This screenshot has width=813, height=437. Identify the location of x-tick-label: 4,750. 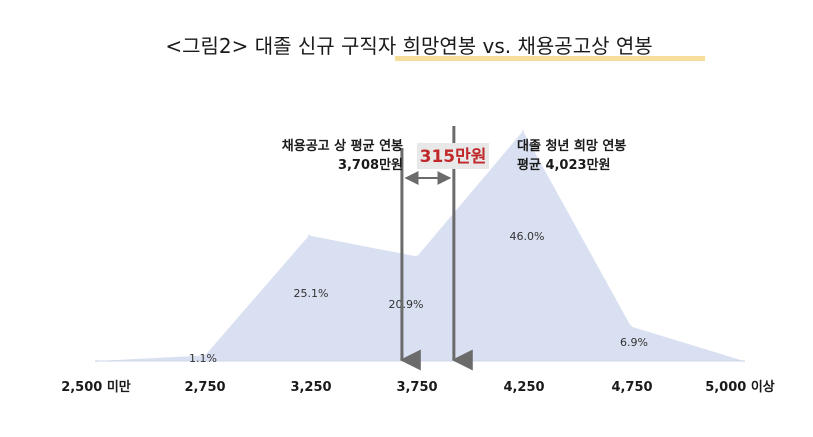
(631, 387).